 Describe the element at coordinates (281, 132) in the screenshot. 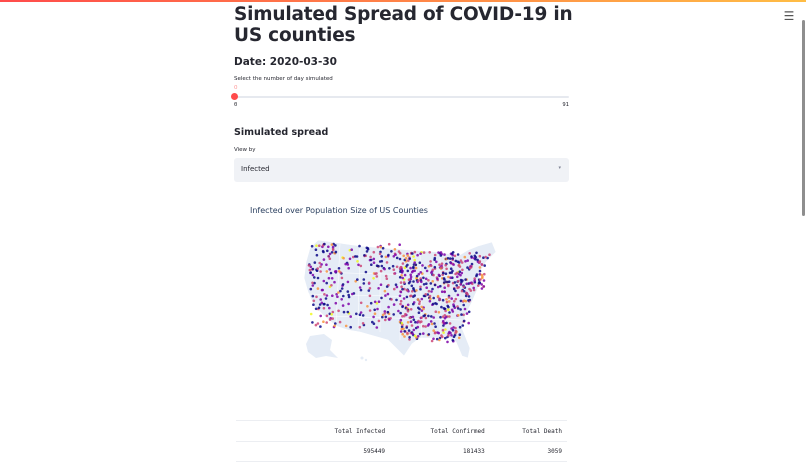

I see `section-title: Simulated spread` at that location.